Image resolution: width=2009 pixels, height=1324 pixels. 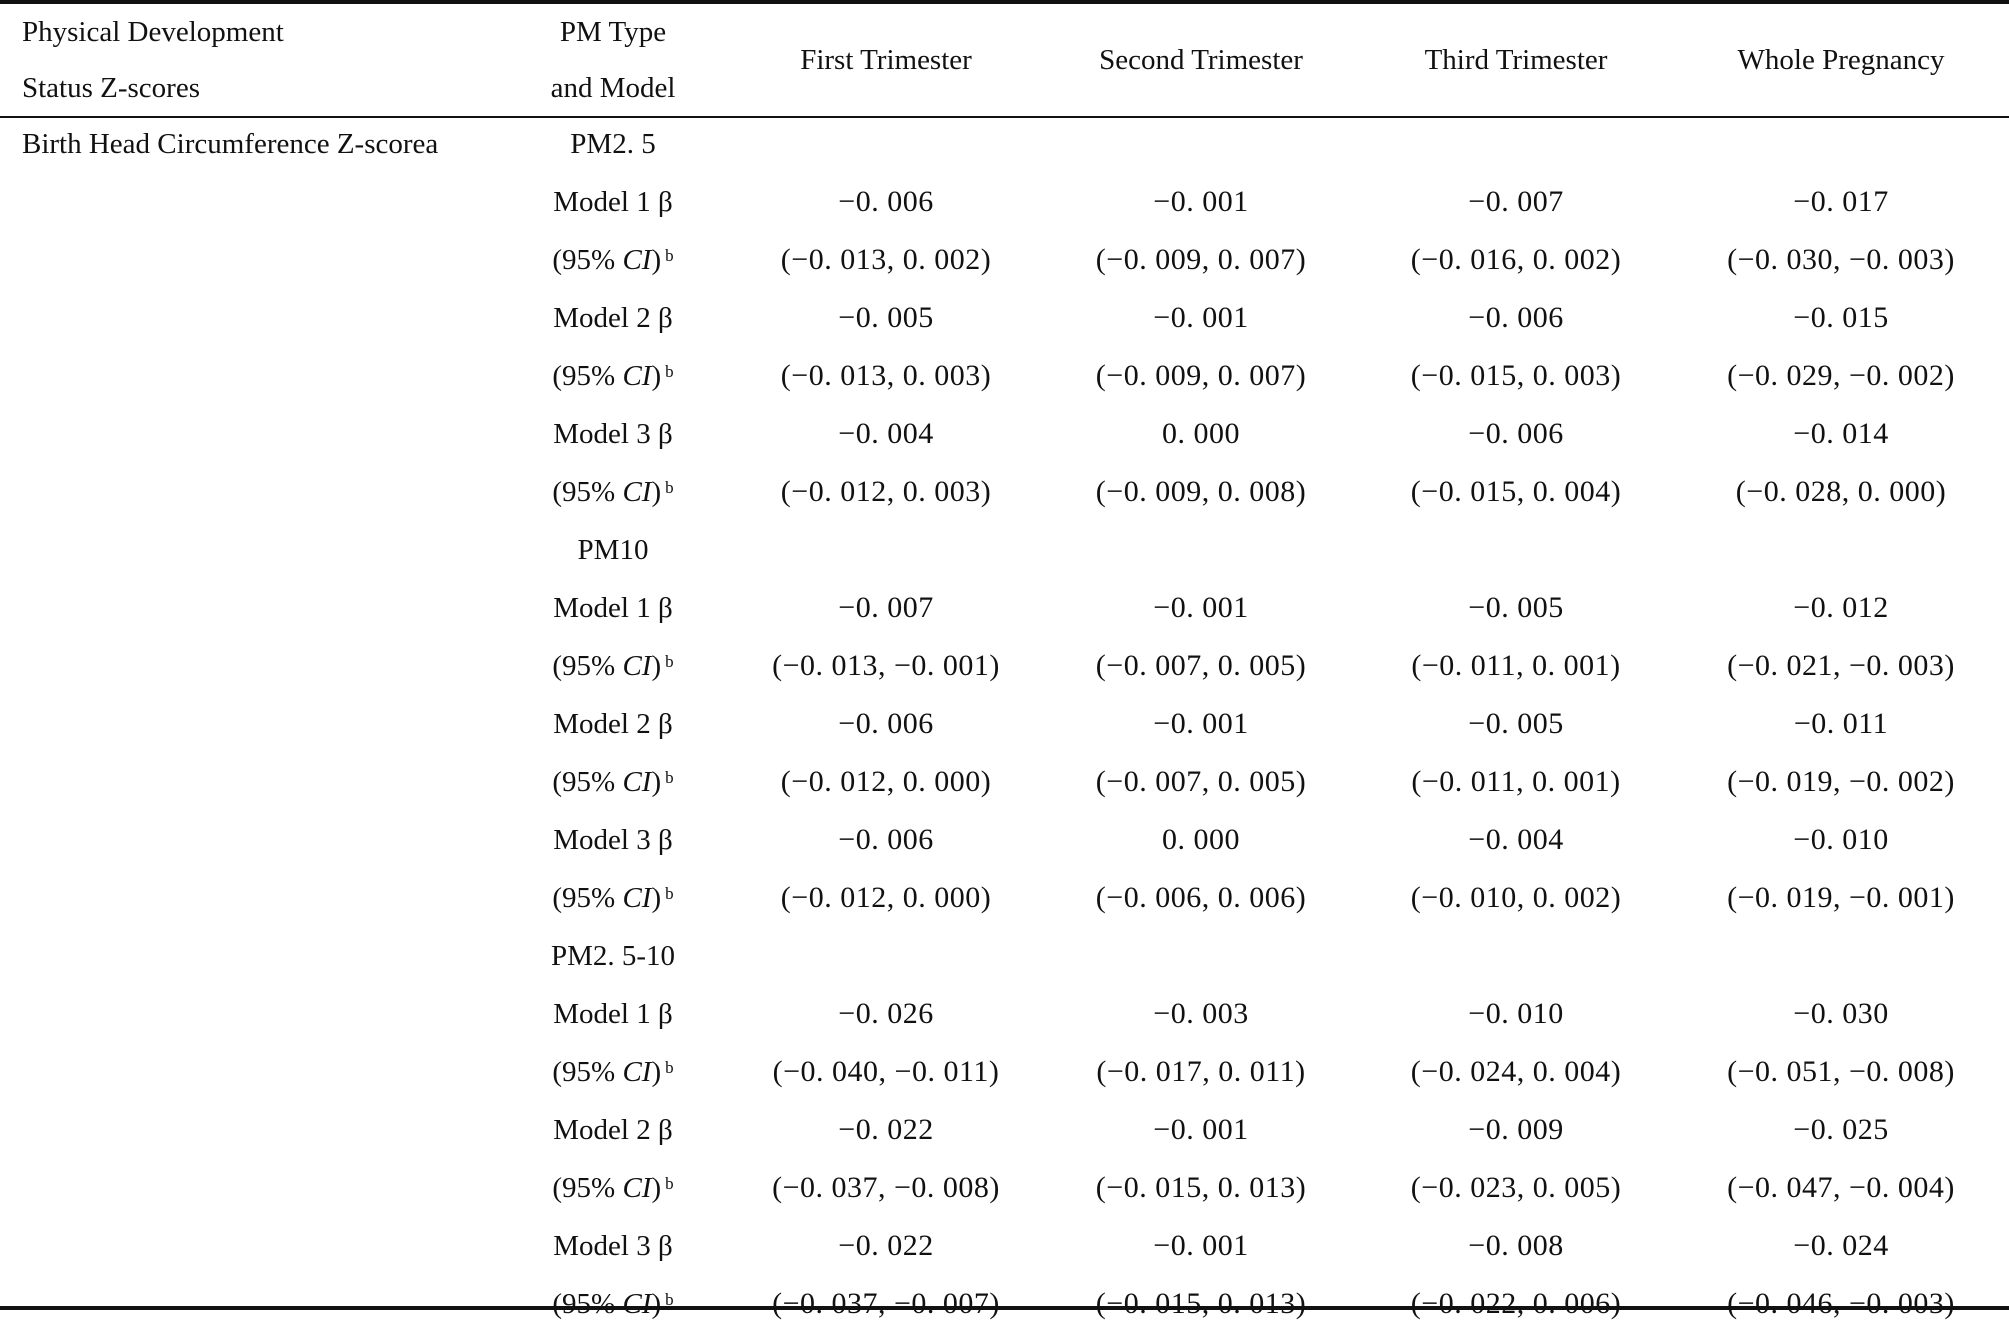 I want to click on header-third-trimester: Third Trimester, so click(x=1516, y=60).